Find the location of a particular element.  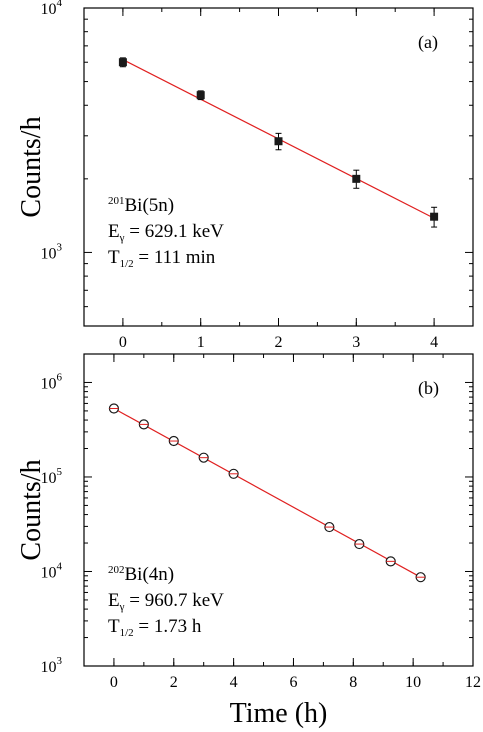

panel-b-energy-symbol: E is located at coordinates (114, 600).